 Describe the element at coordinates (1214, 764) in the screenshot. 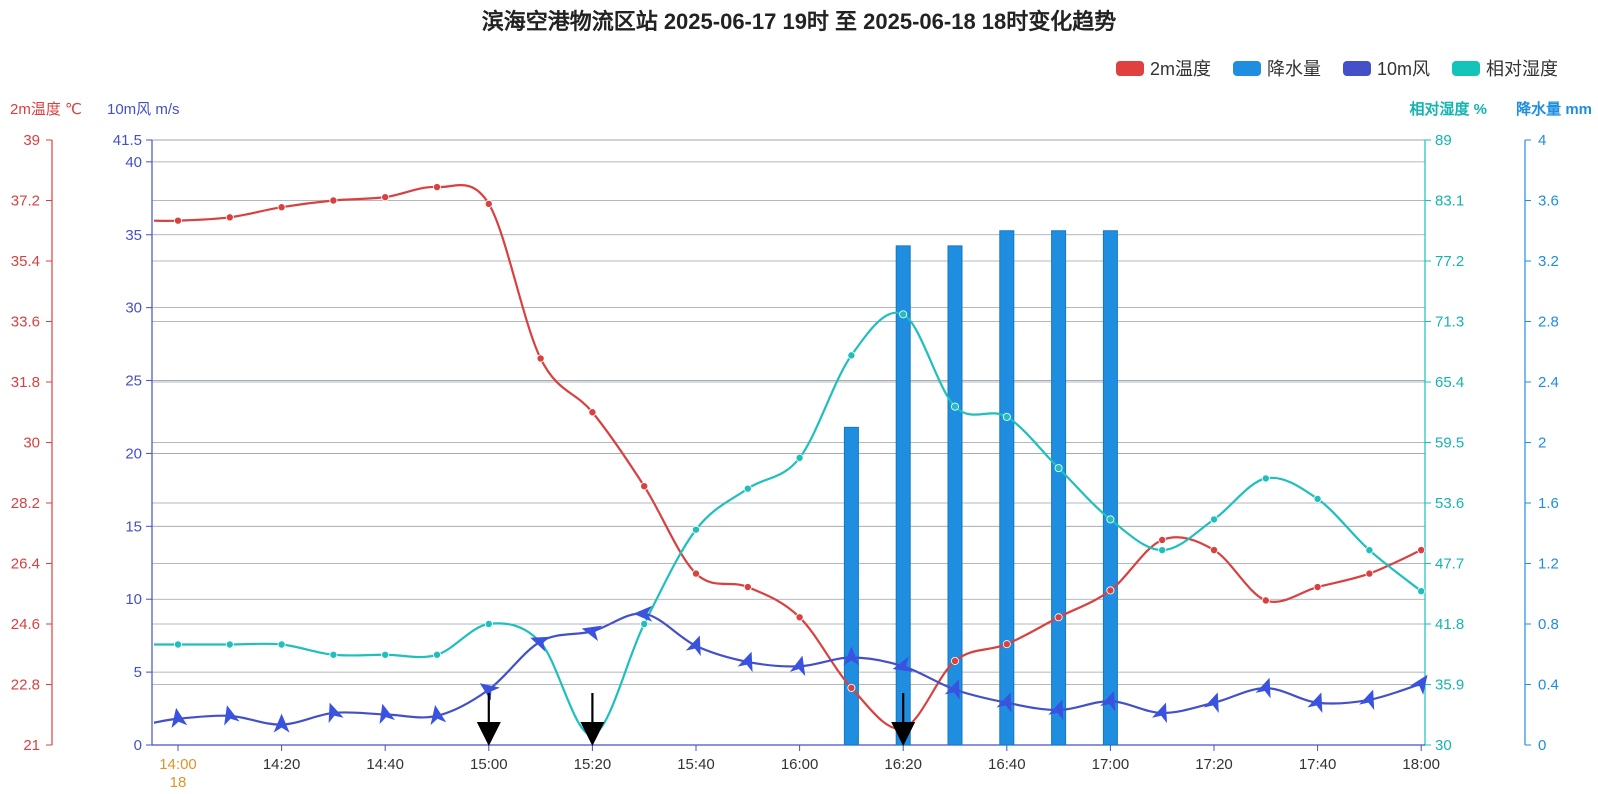

I see `x-tick-label: 17:20` at that location.